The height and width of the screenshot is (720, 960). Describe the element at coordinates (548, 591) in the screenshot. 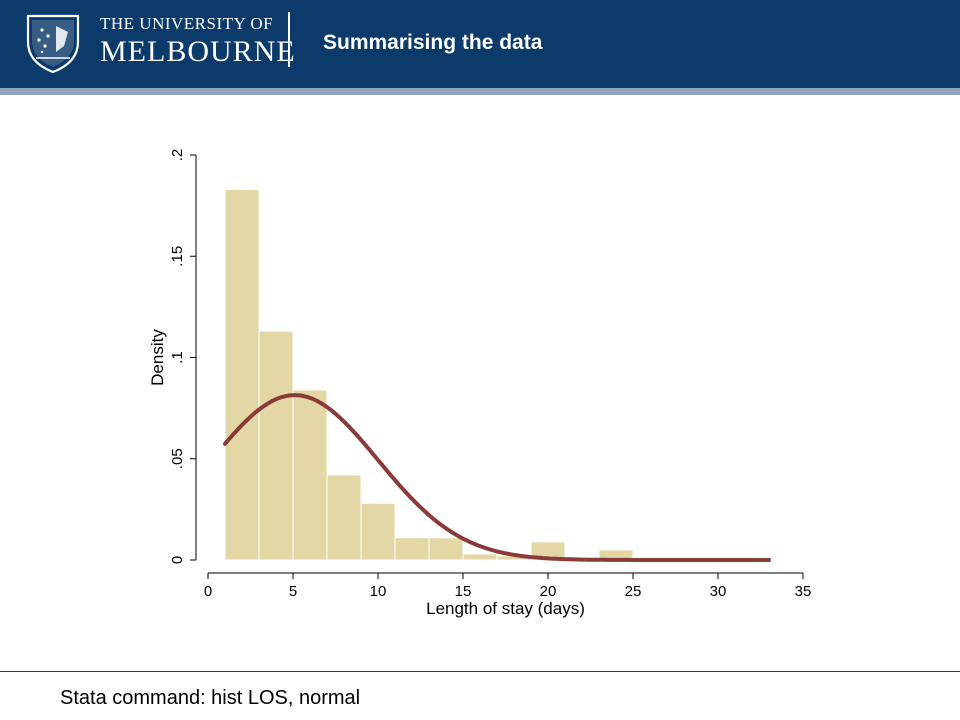

I see `x-tick-label: 20` at that location.